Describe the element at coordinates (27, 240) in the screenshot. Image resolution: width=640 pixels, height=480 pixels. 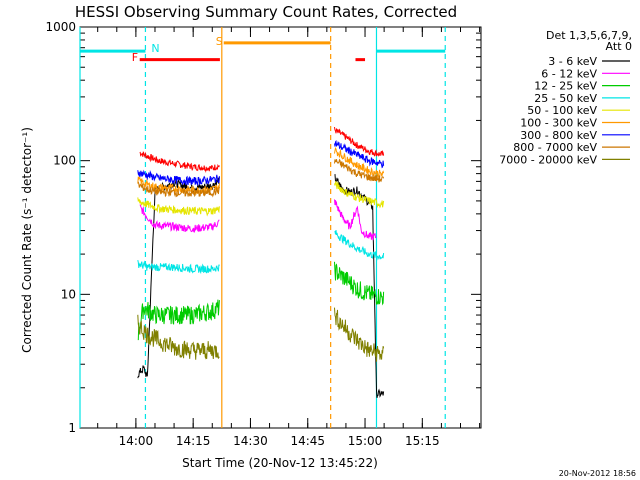
I see `y-axis-label: Corrected Count Rate (s⁻¹ detector⁻¹)` at that location.